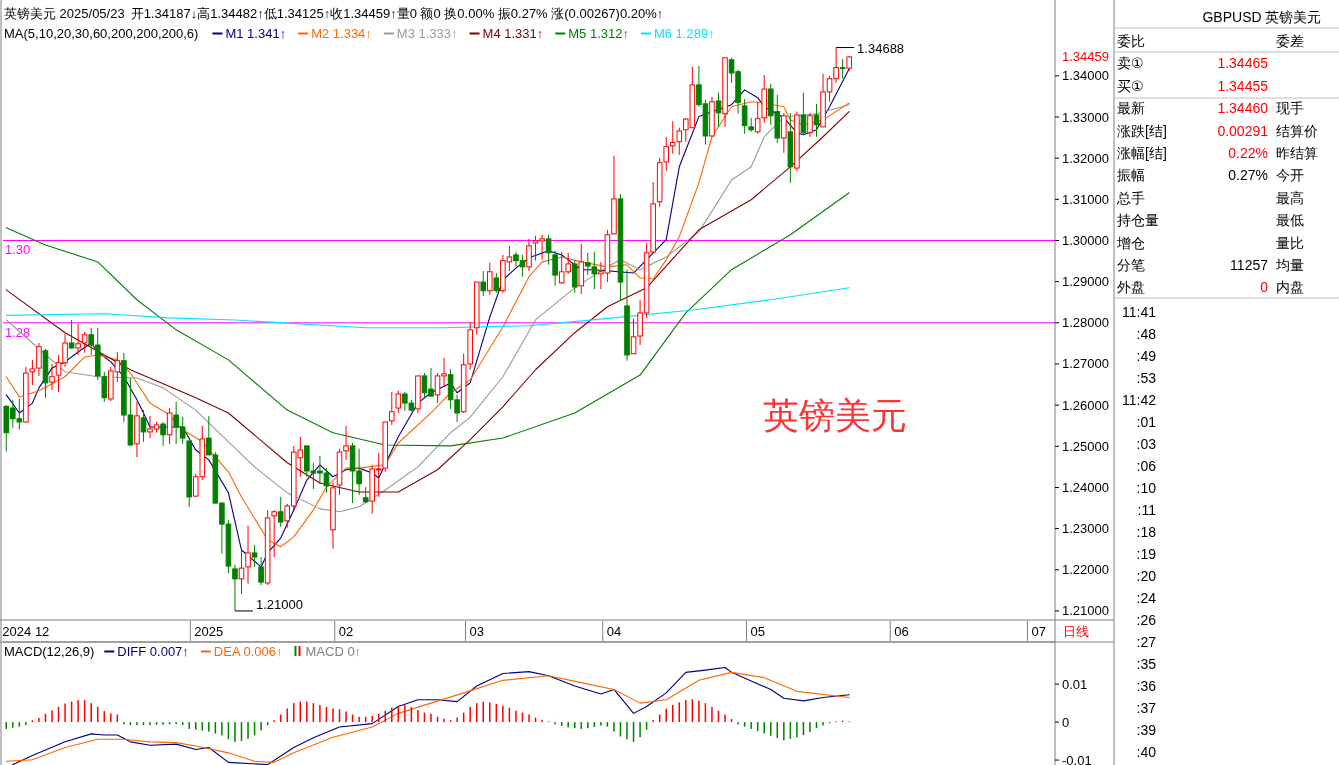 The width and height of the screenshot is (1339, 765). Describe the element at coordinates (1243, 130) in the screenshot. I see `text: 0.00291` at that location.